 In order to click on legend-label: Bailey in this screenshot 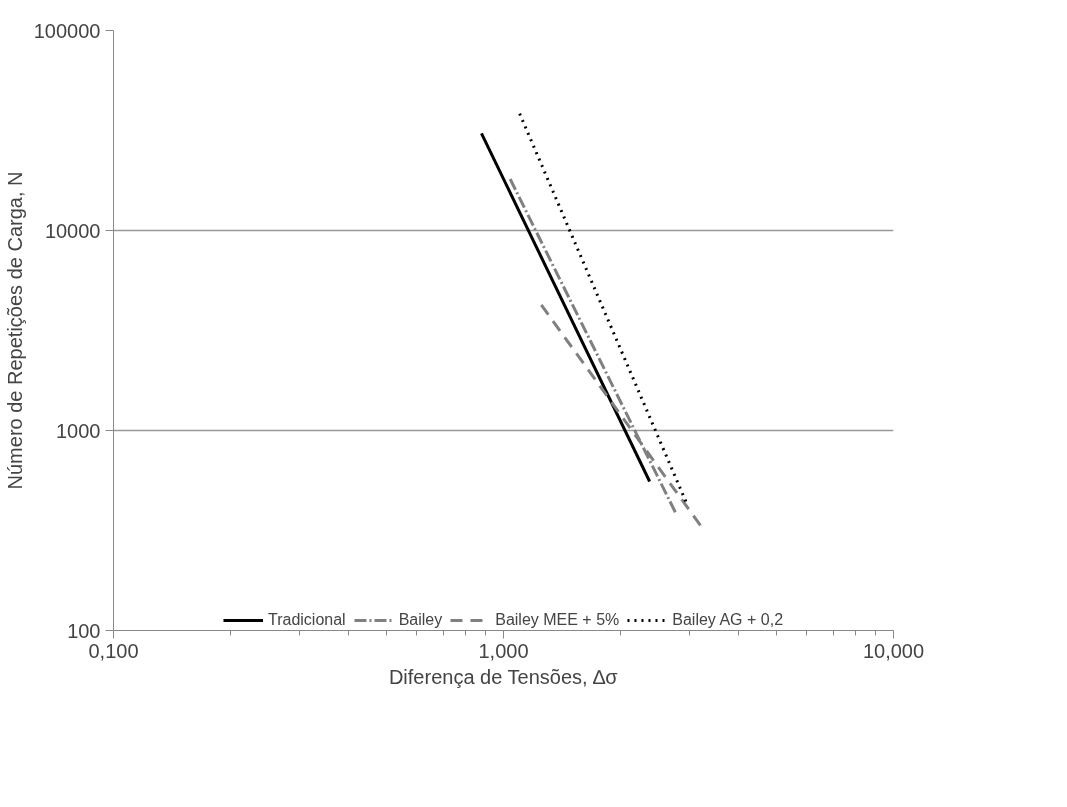, I will do `click(420, 620)`.